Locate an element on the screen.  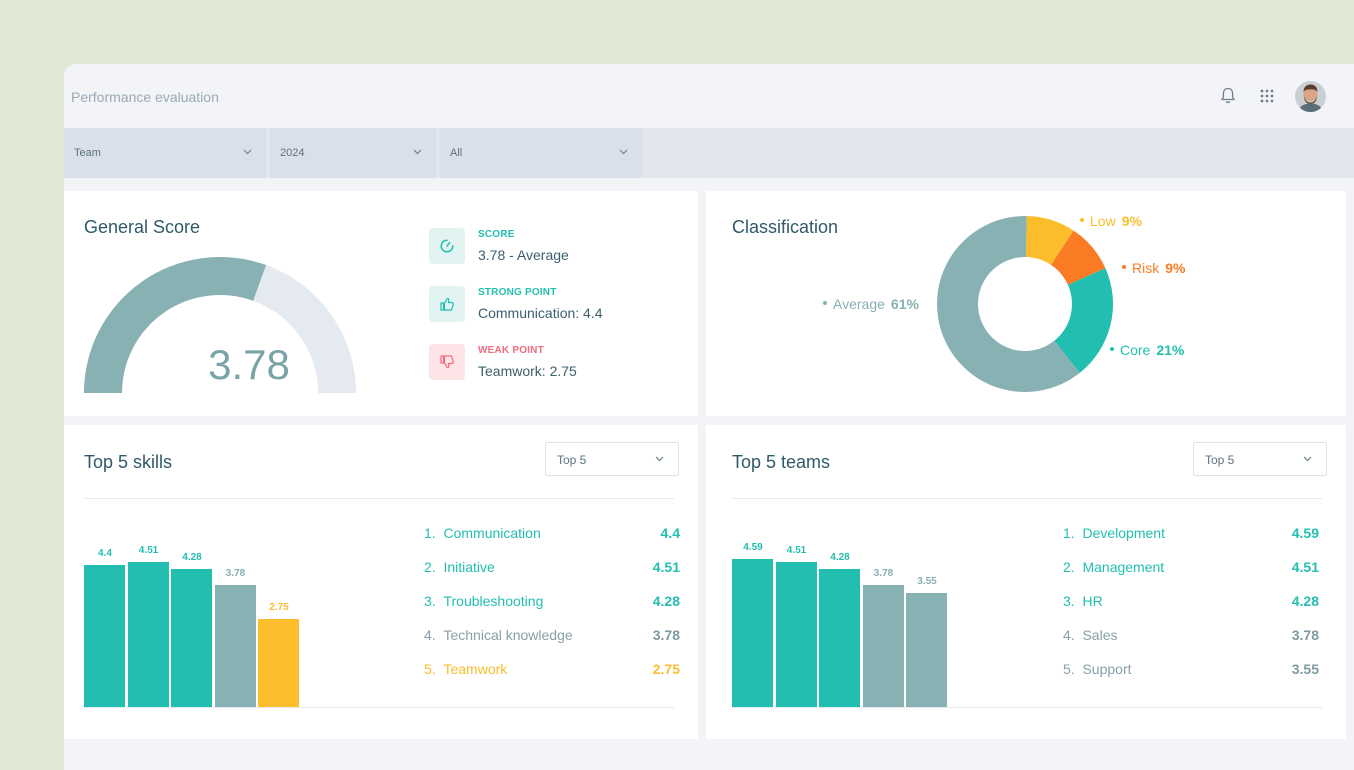
donut-slice-low is located at coordinates (1049, 240).